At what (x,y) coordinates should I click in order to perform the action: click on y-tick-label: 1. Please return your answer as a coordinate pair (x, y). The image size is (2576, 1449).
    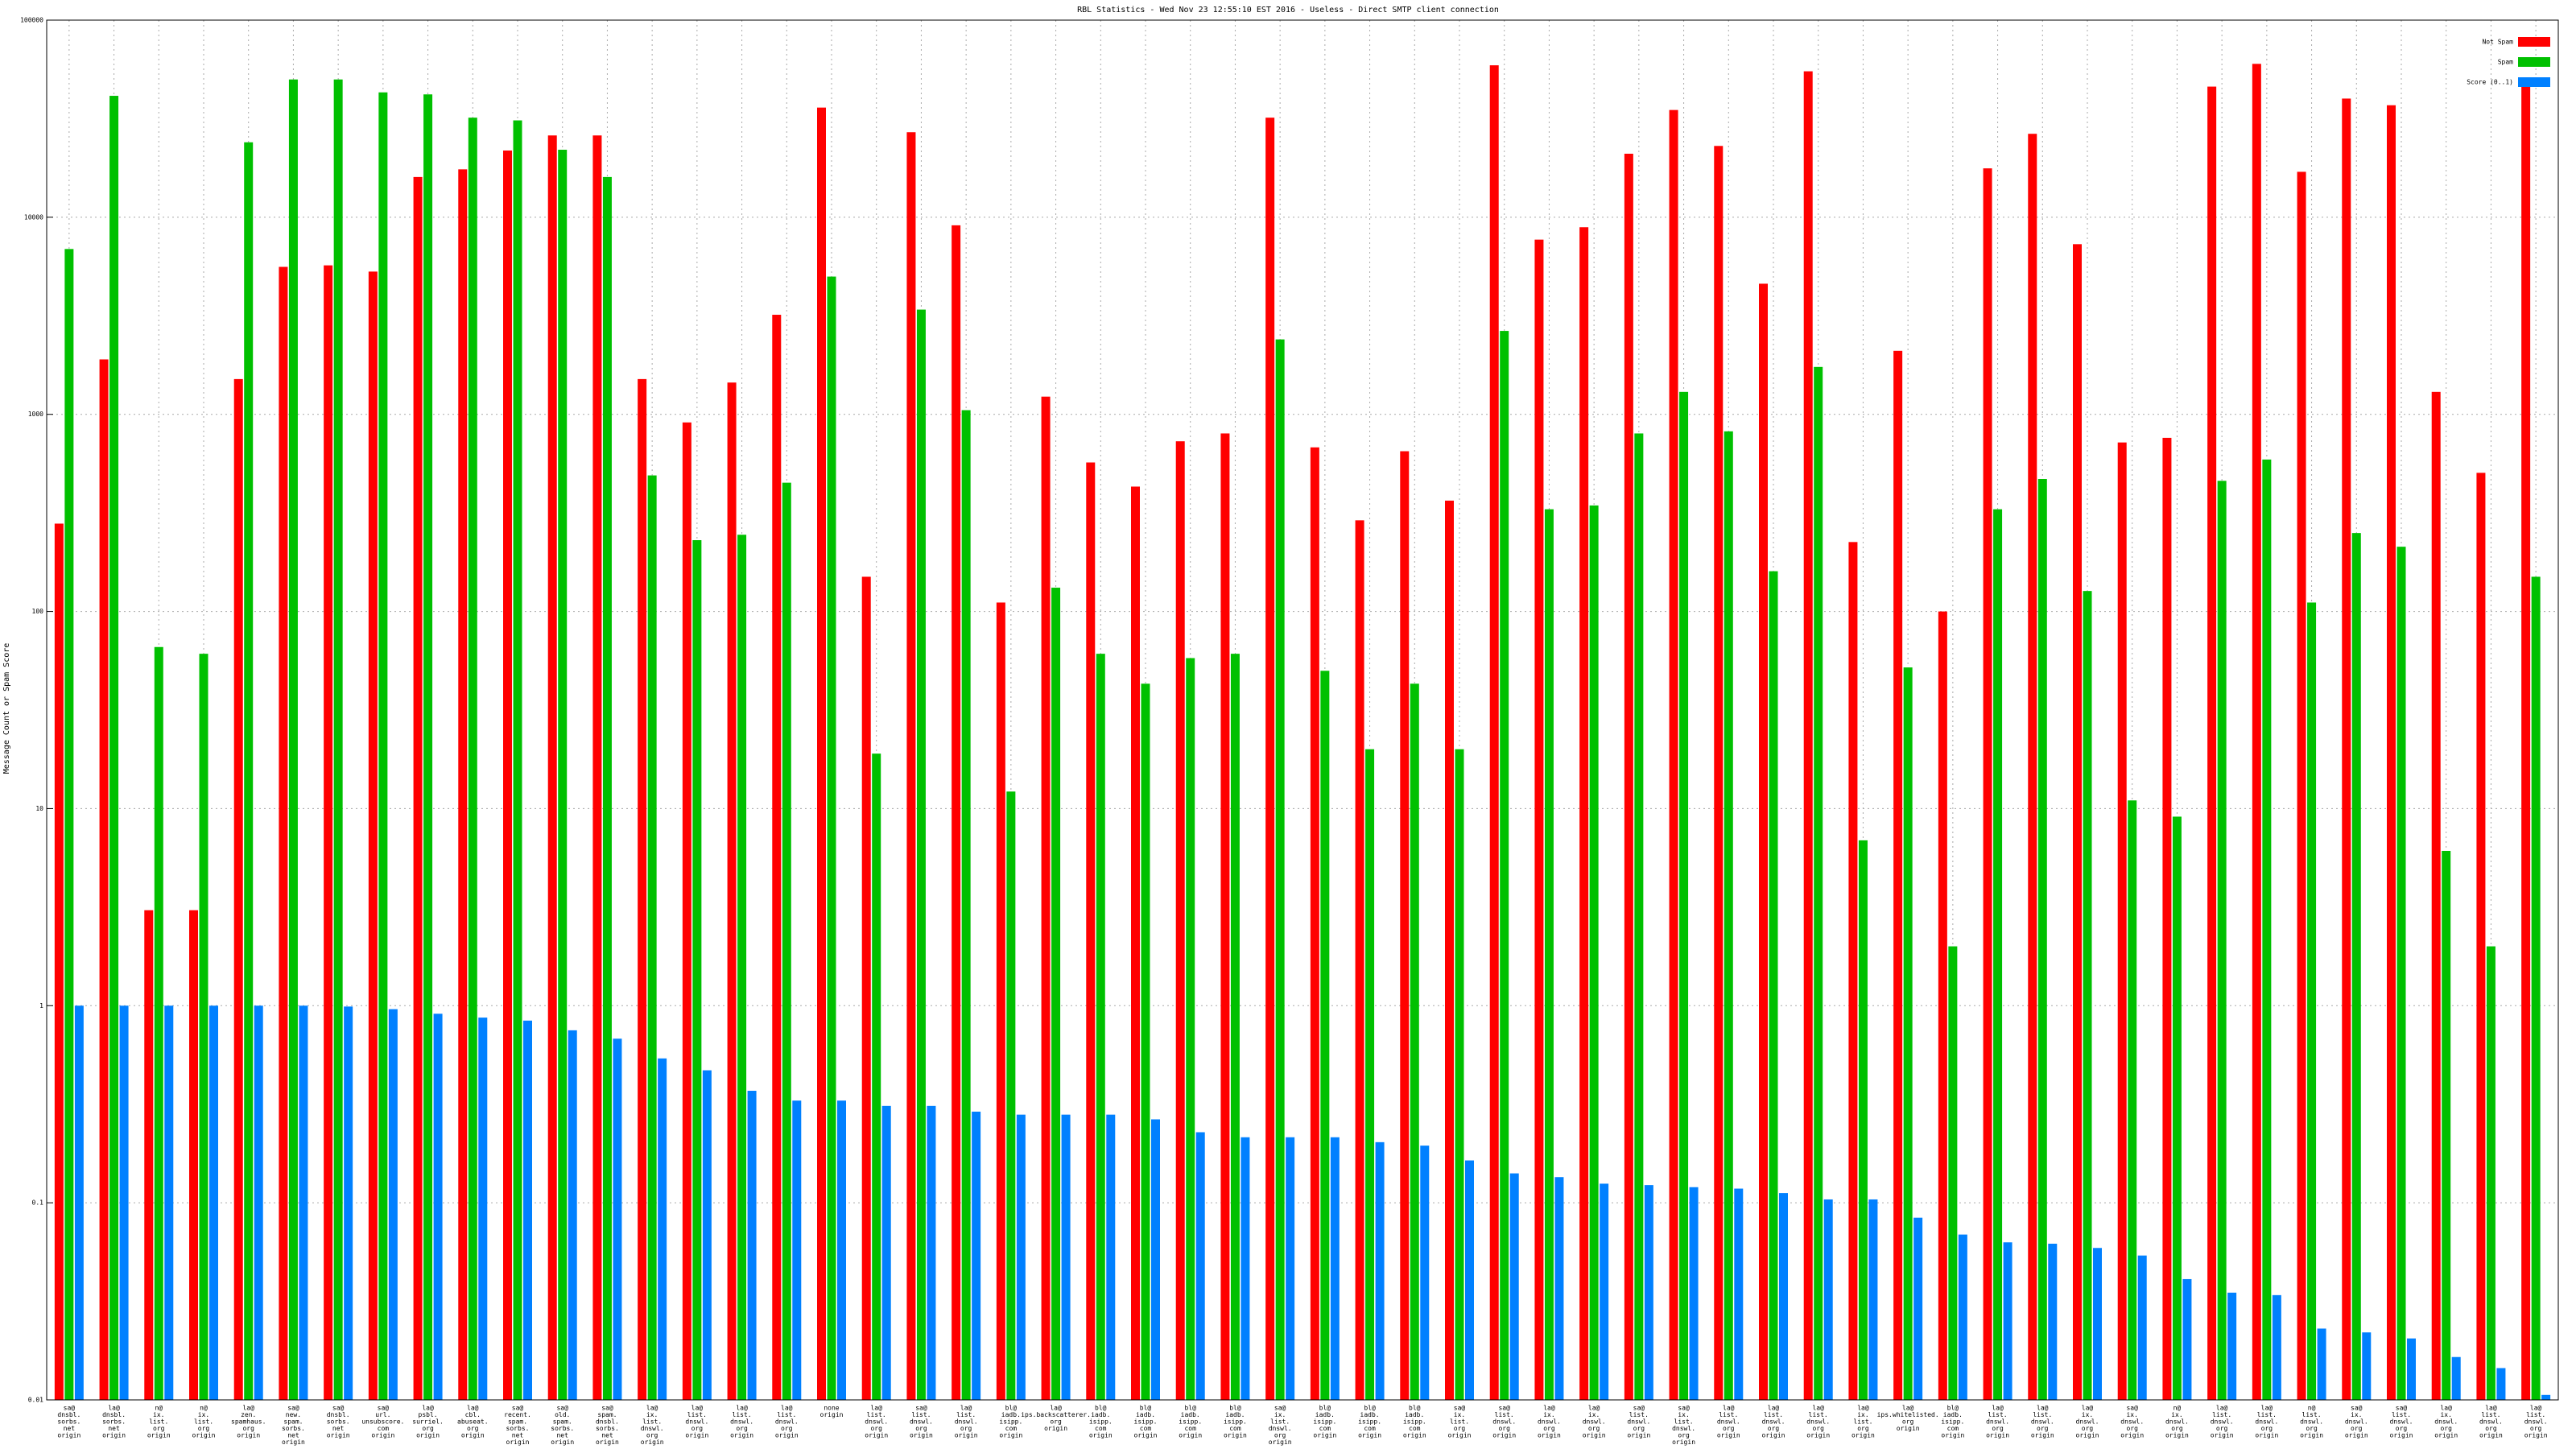
    Looking at the image, I should click on (41, 1006).